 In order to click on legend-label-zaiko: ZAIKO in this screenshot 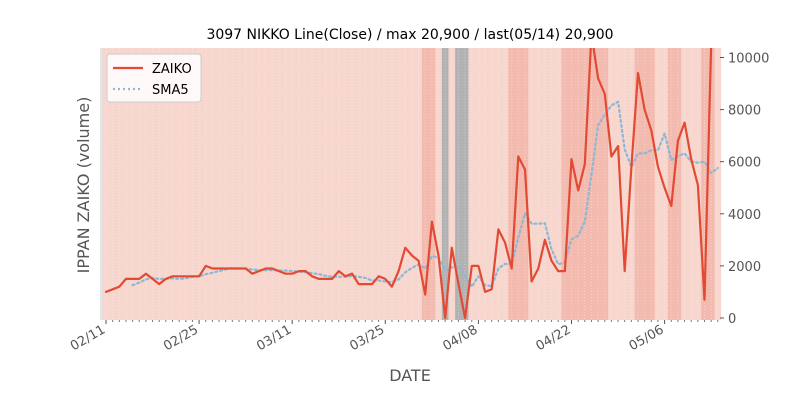, I will do `click(172, 69)`.